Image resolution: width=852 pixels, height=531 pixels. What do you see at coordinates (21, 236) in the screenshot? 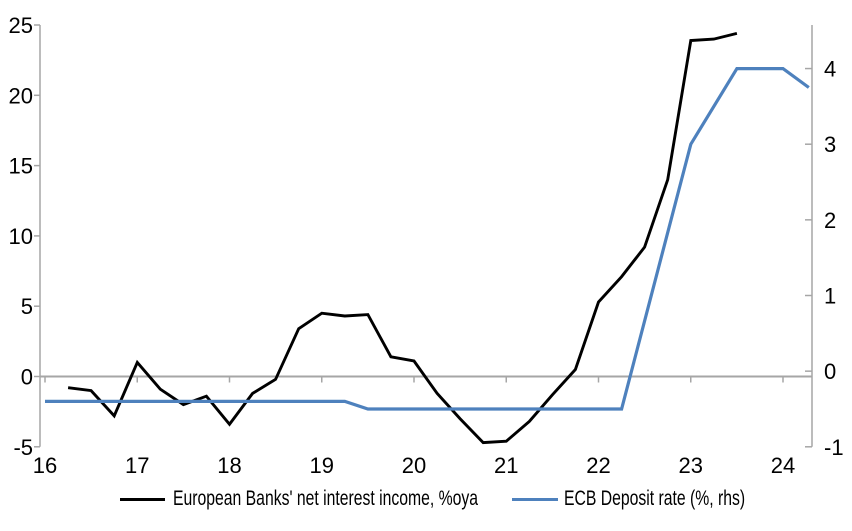
I see `left-axis-tick-label: 10` at bounding box center [21, 236].